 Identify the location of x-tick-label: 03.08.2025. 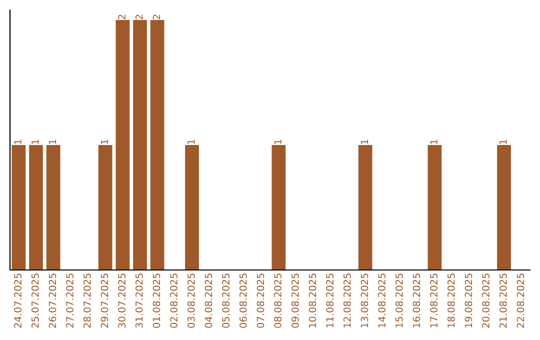
(191, 301).